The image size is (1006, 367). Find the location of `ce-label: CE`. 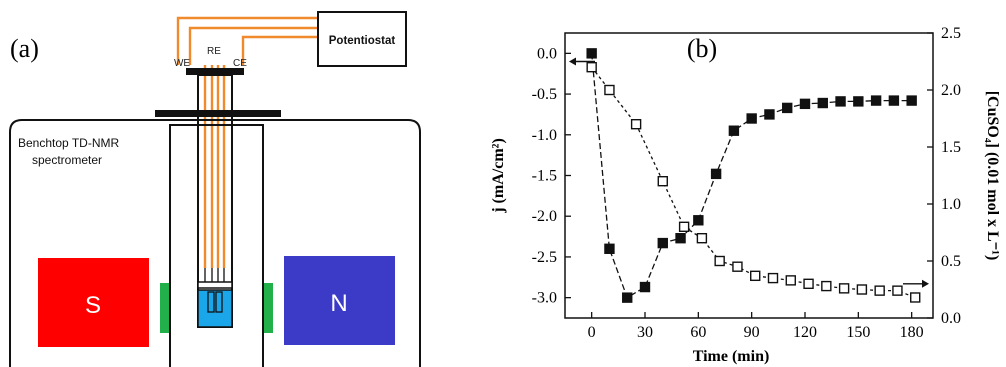

ce-label: CE is located at coordinates (240, 63).